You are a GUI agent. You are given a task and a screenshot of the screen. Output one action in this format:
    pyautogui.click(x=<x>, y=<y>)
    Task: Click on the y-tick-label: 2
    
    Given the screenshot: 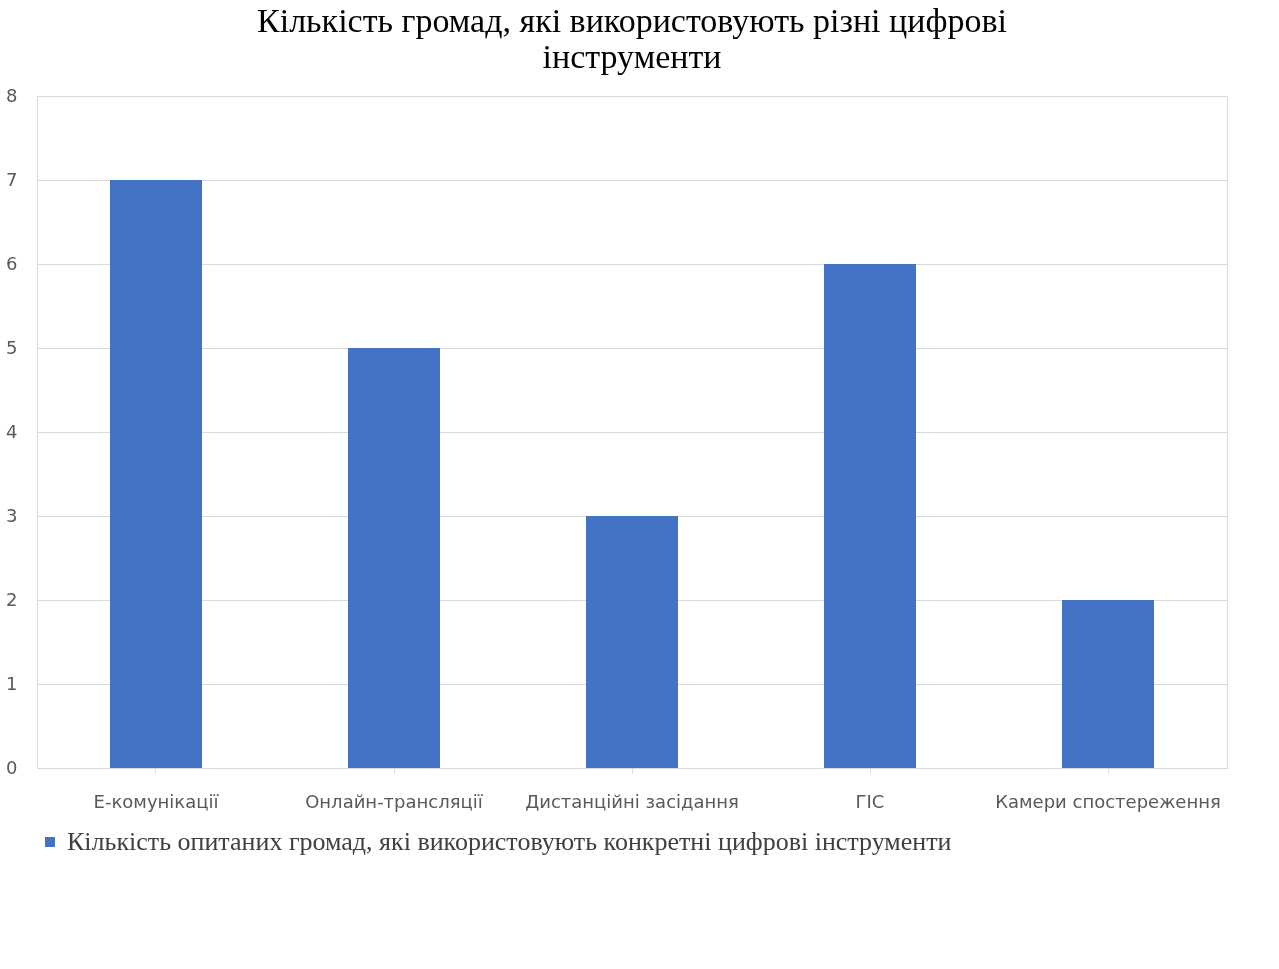 What is the action you would take?
    pyautogui.click(x=12, y=599)
    